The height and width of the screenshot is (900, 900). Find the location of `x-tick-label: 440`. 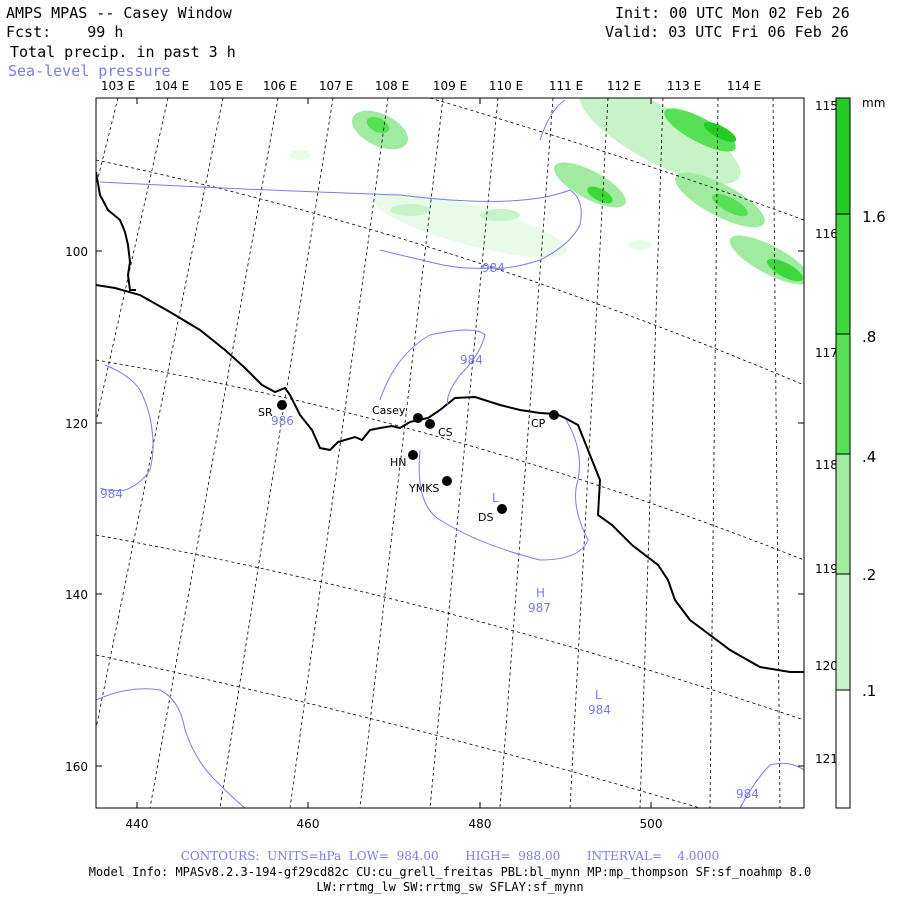

x-tick-label: 440 is located at coordinates (137, 824).